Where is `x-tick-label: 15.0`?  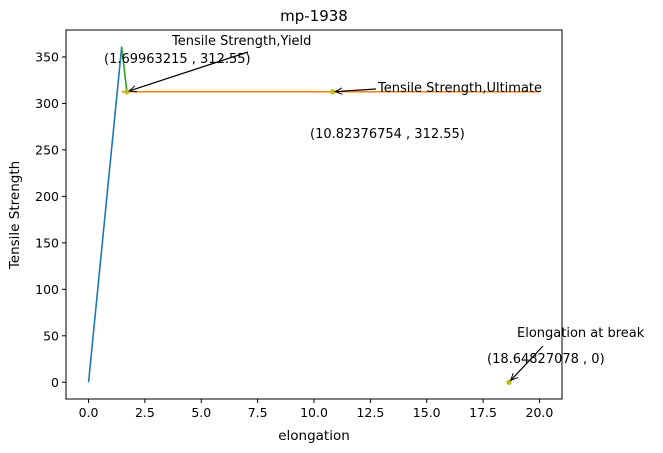
x-tick-label: 15.0 is located at coordinates (427, 412).